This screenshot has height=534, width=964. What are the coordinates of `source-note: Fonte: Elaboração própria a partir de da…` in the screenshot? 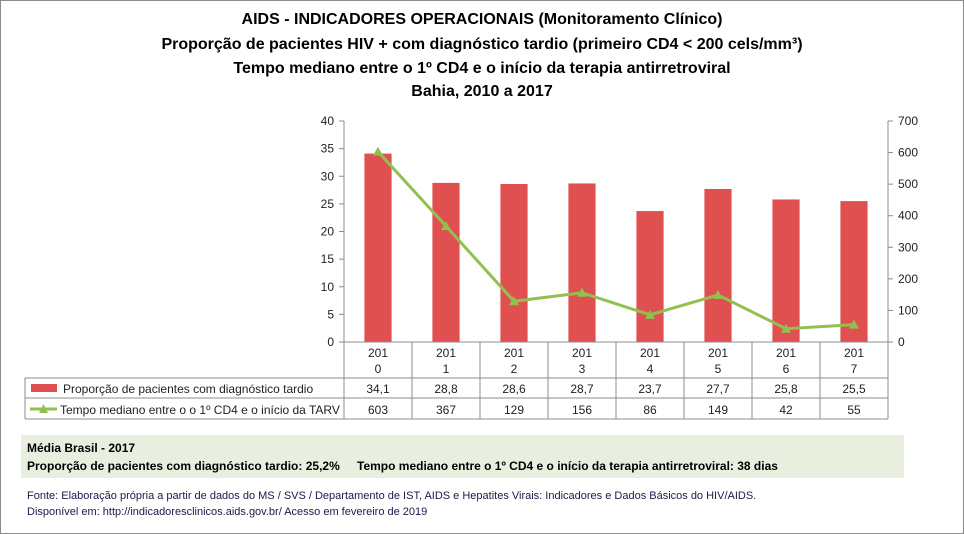 It's located at (391, 504).